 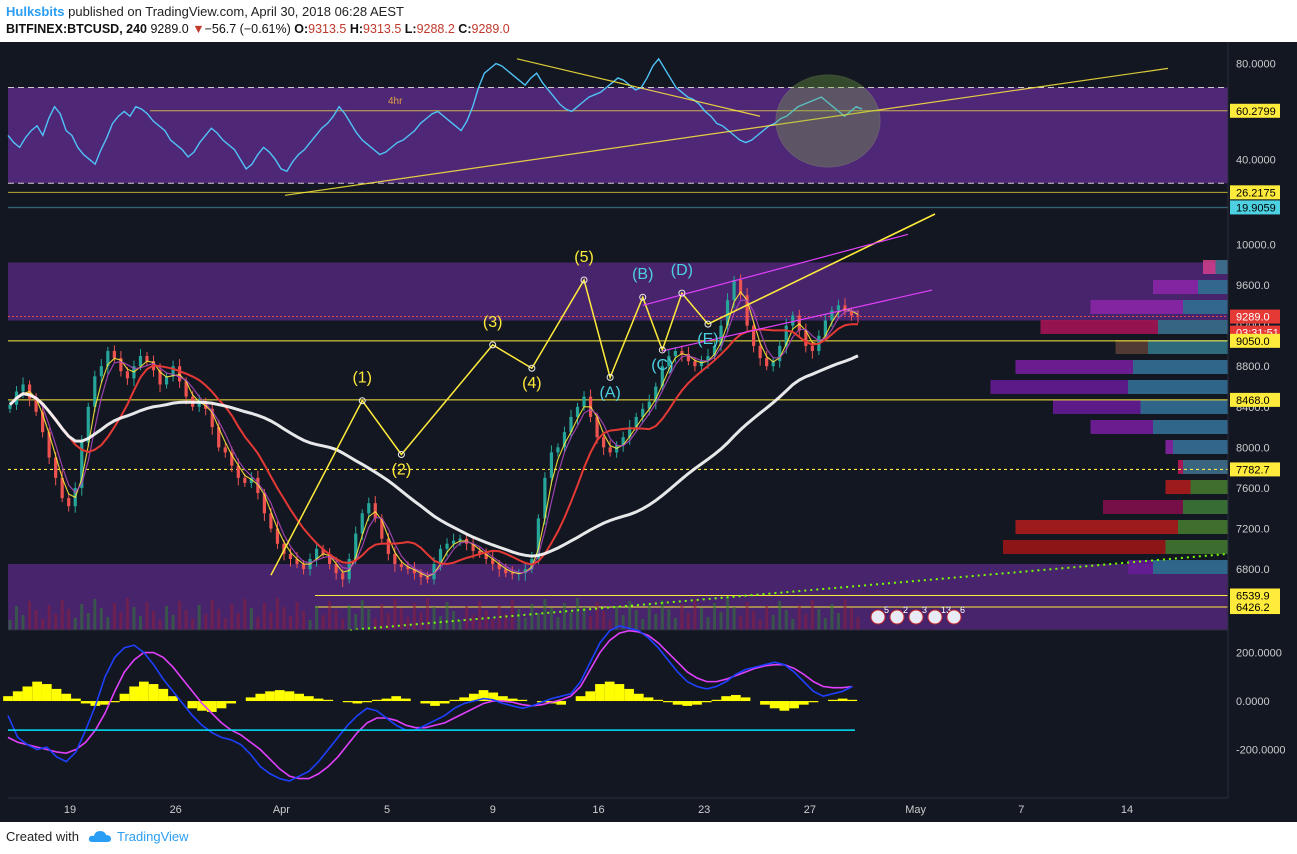 What do you see at coordinates (810, 810) in the screenshot?
I see `x-axis-tick: 27` at bounding box center [810, 810].